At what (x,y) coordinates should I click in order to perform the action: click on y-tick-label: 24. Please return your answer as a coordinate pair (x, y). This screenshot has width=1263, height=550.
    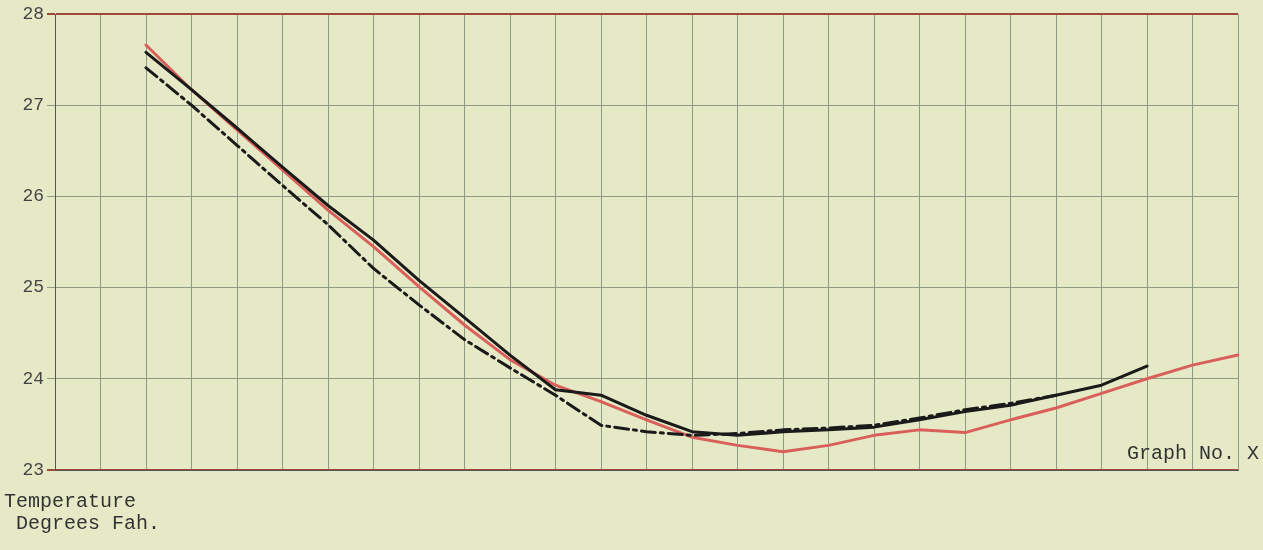
    Looking at the image, I should click on (33, 378).